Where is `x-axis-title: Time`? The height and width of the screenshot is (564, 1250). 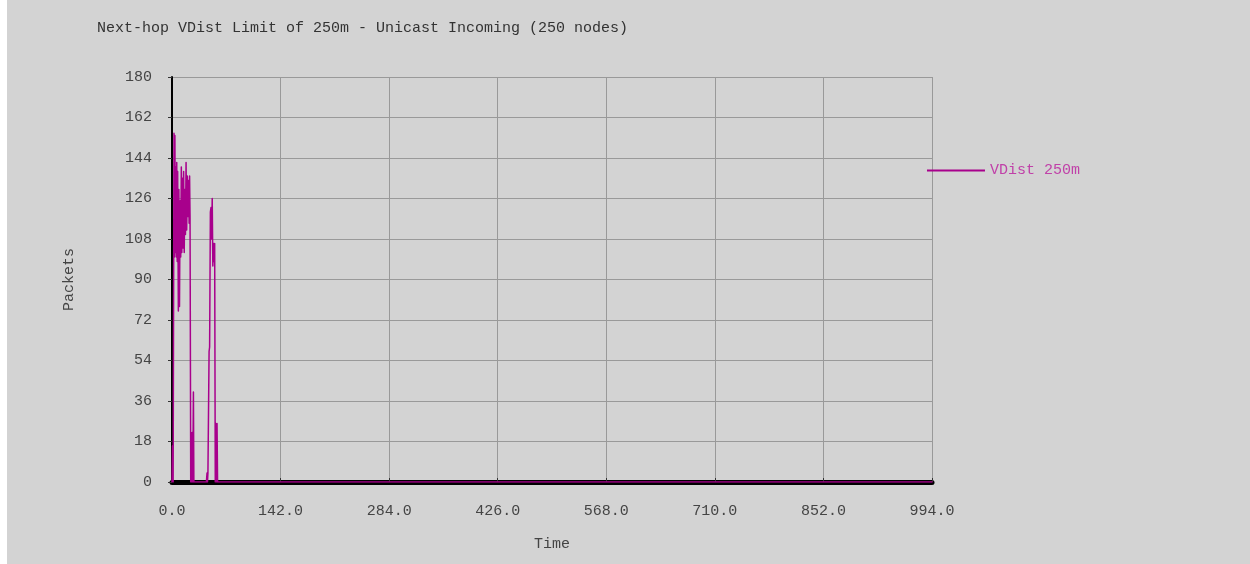 x-axis-title: Time is located at coordinates (552, 544).